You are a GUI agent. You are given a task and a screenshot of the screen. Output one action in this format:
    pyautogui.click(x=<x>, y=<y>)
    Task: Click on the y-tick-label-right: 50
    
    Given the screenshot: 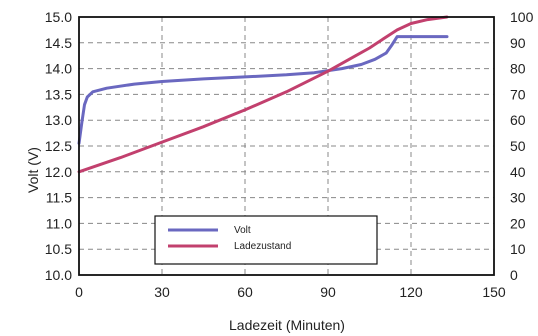 What is the action you would take?
    pyautogui.click(x=518, y=146)
    